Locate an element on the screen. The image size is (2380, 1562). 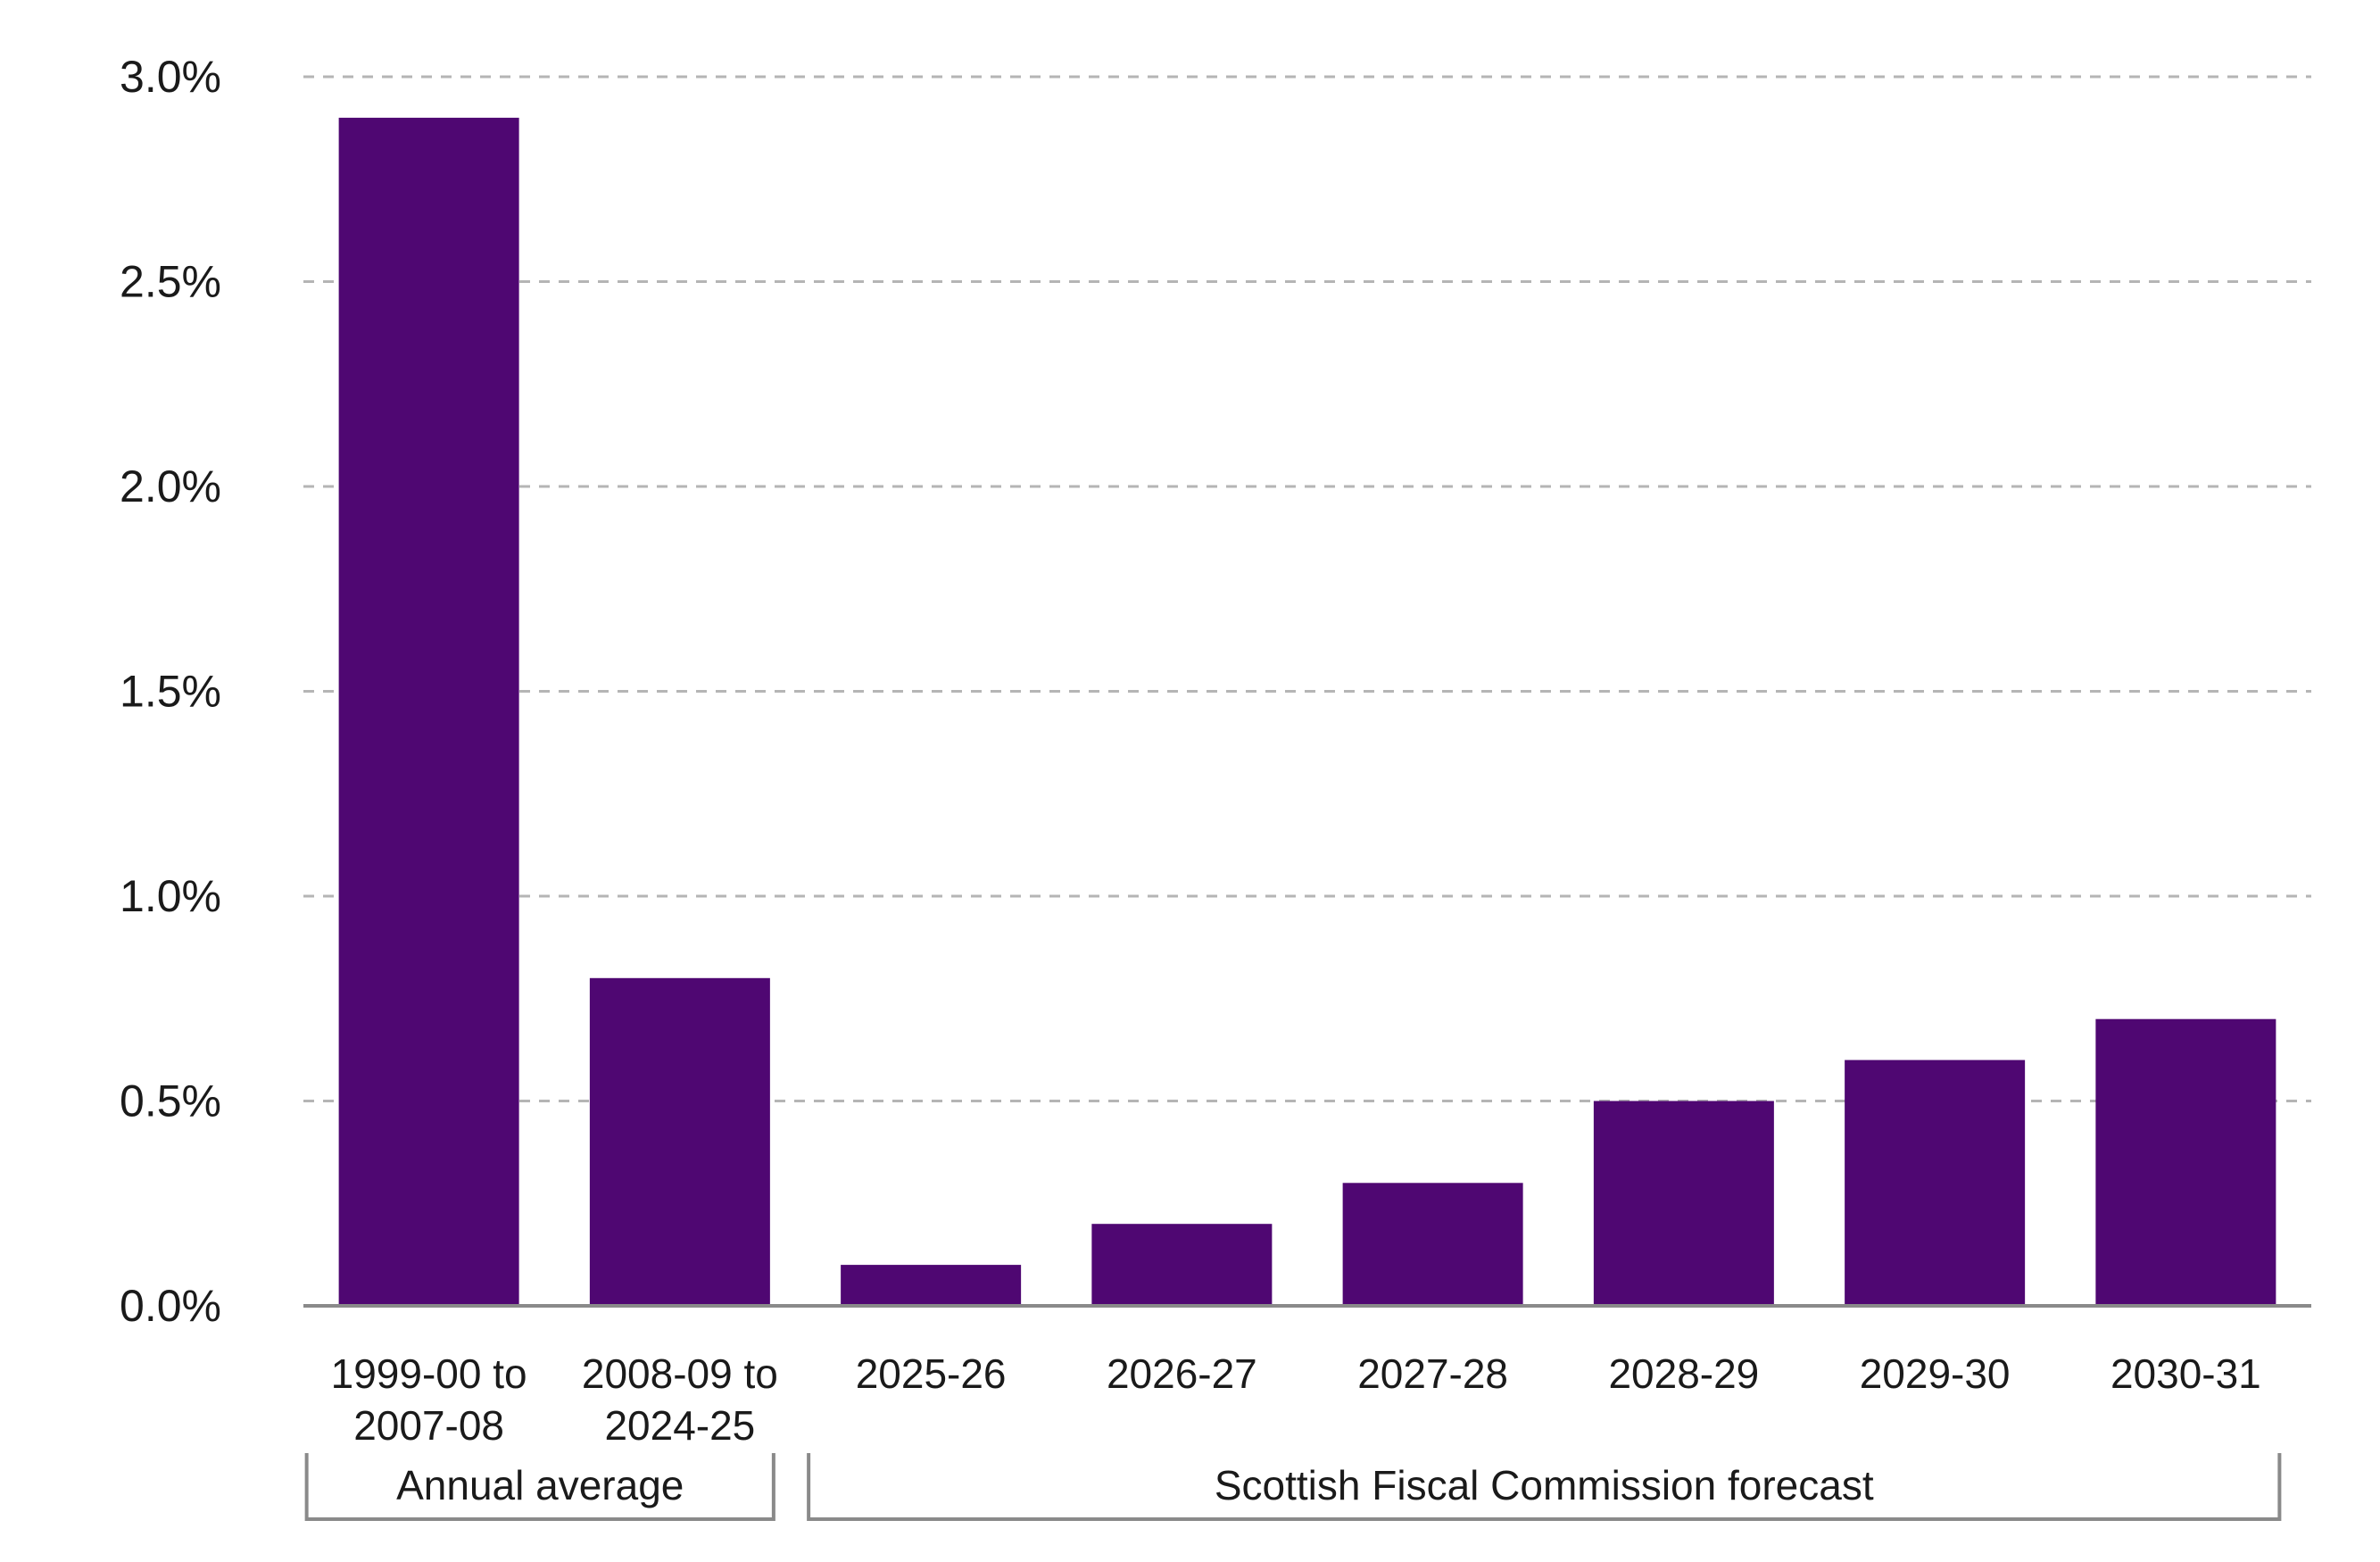
y-tick-label: 1.5% is located at coordinates (170, 692).